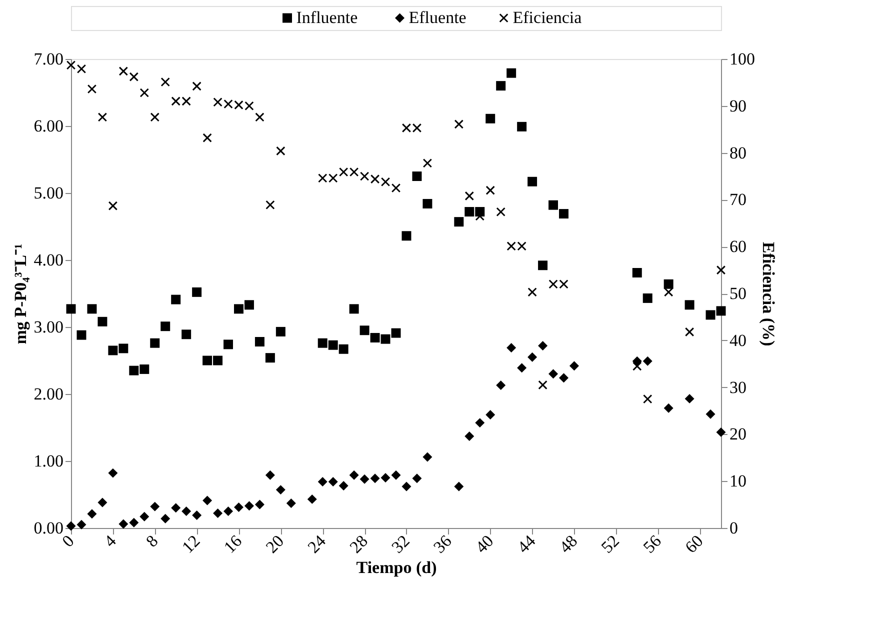  Describe the element at coordinates (694, 544) in the screenshot. I see `x-tick-label: 60` at that location.